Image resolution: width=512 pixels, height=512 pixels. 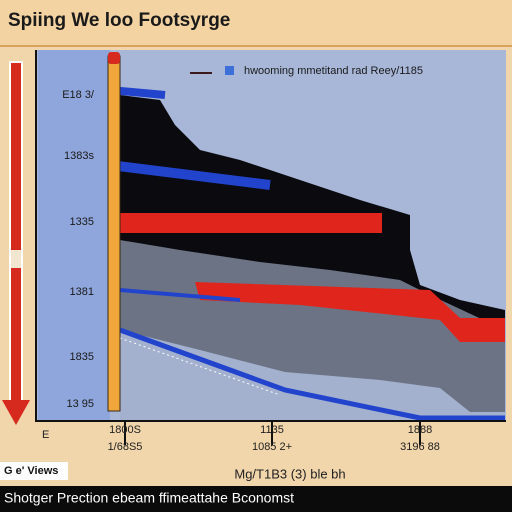 I want to click on vertical-bar-cap, so click(x=114, y=58).